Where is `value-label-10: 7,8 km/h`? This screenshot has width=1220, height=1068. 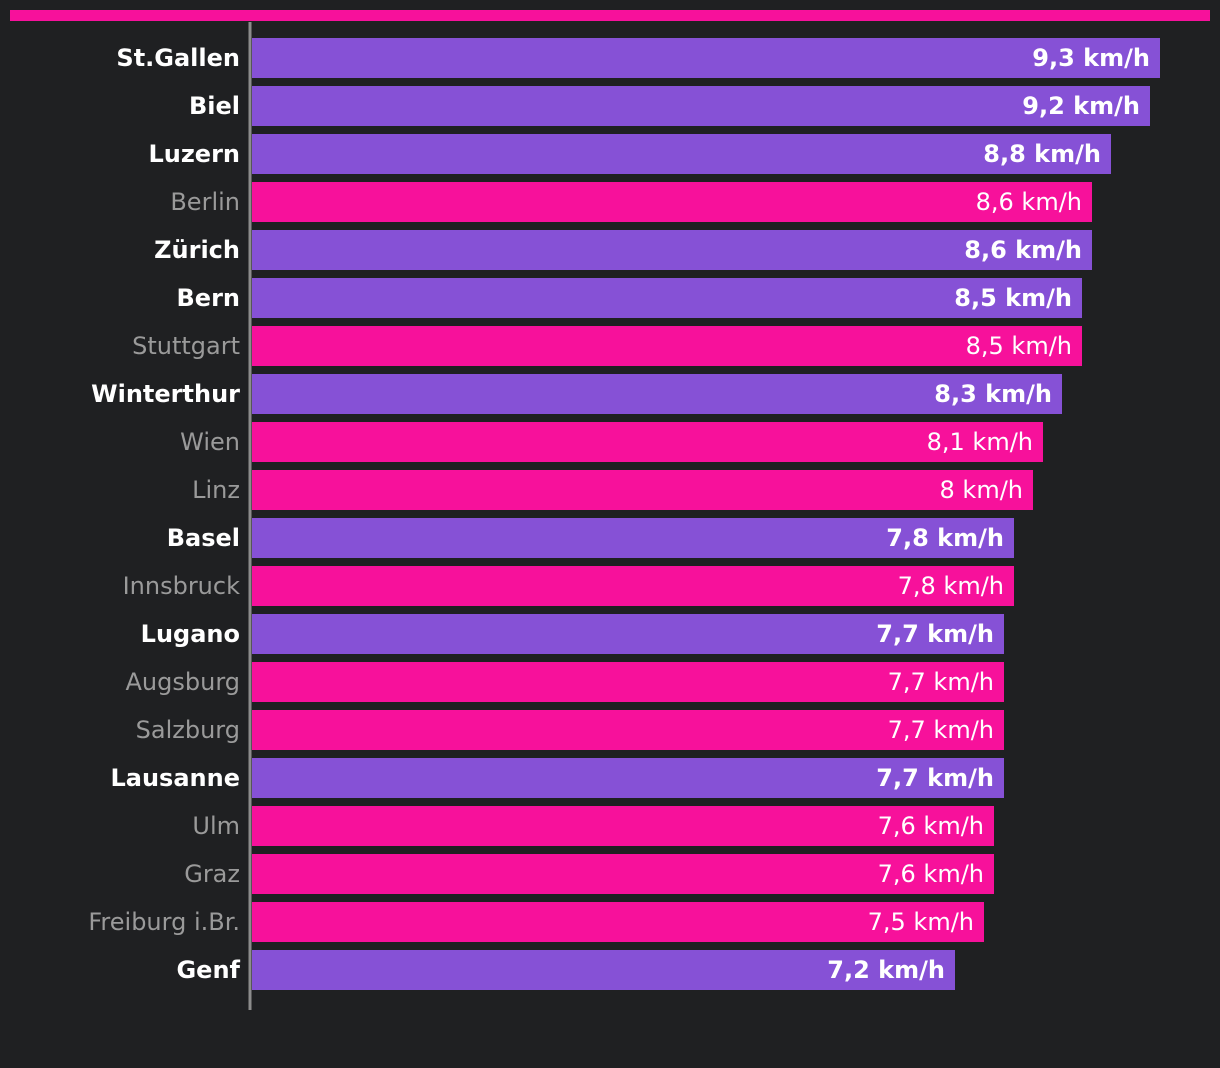
value-label-10: 7,8 km/h is located at coordinates (945, 538).